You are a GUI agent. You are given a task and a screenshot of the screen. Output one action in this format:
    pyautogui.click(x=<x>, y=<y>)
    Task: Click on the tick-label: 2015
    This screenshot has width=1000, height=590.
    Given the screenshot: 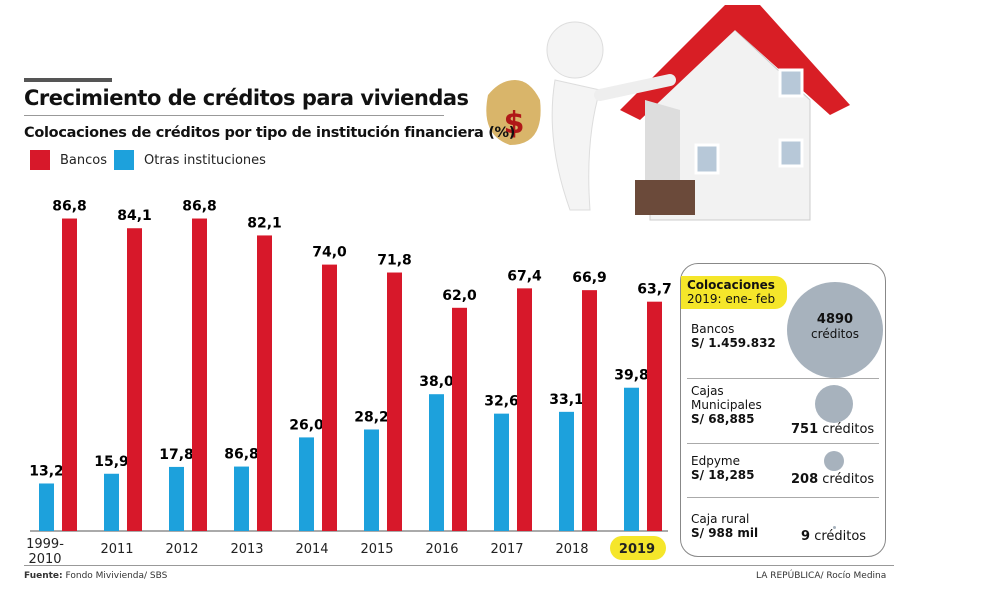 What is the action you would take?
    pyautogui.click(x=376, y=549)
    